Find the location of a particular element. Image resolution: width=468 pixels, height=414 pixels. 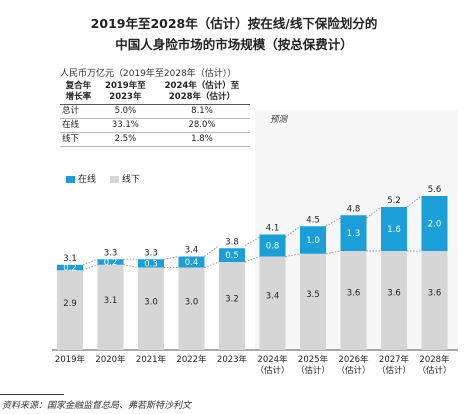

x-tick-label: 2021年 is located at coordinates (151, 359).